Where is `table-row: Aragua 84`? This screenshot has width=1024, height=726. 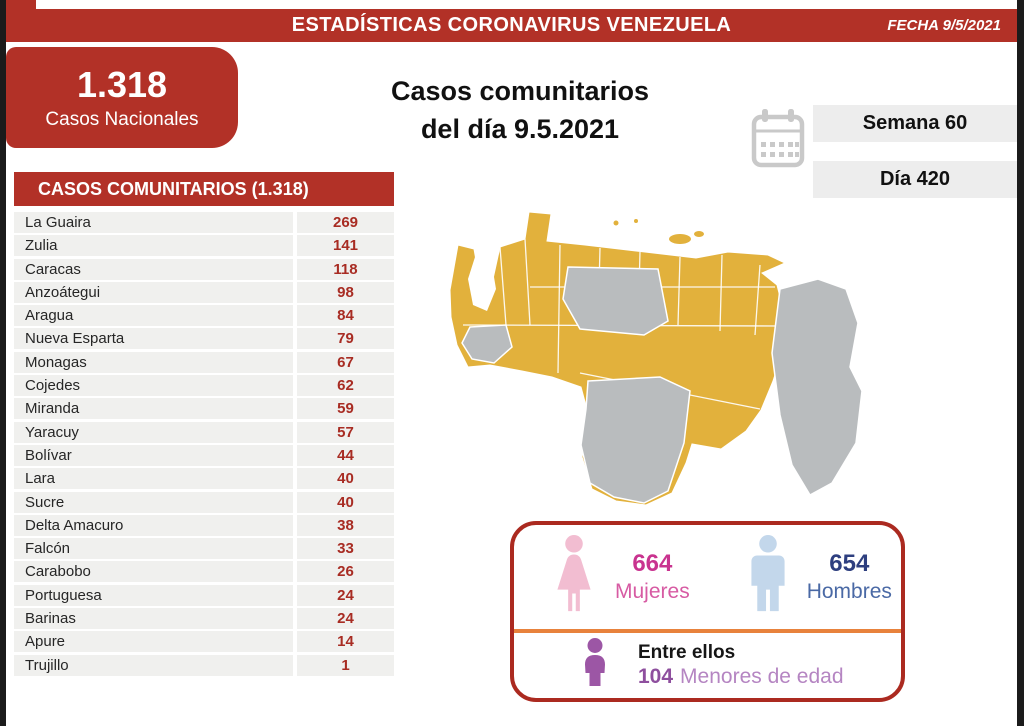 table-row: Aragua 84 is located at coordinates (204, 316).